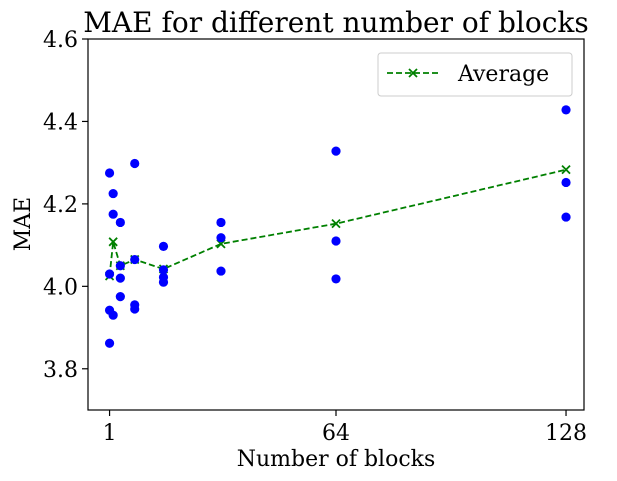 Image resolution: width=617 pixels, height=481 pixels. Describe the element at coordinates (413, 73) in the screenshot. I see `legend-marker-x-icon` at that location.